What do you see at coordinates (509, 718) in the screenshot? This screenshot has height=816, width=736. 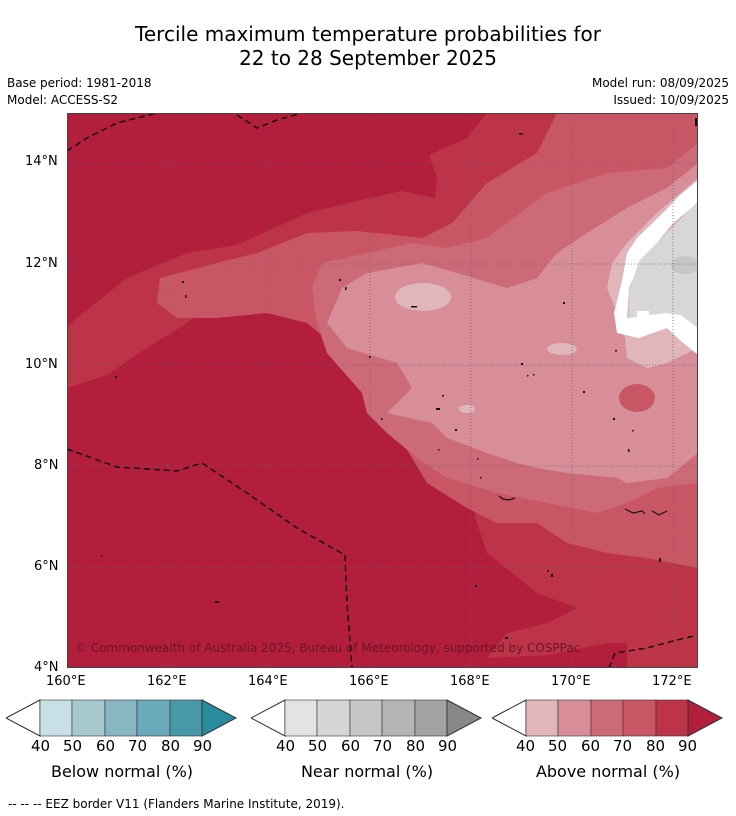 I see `above-swatch-min` at bounding box center [509, 718].